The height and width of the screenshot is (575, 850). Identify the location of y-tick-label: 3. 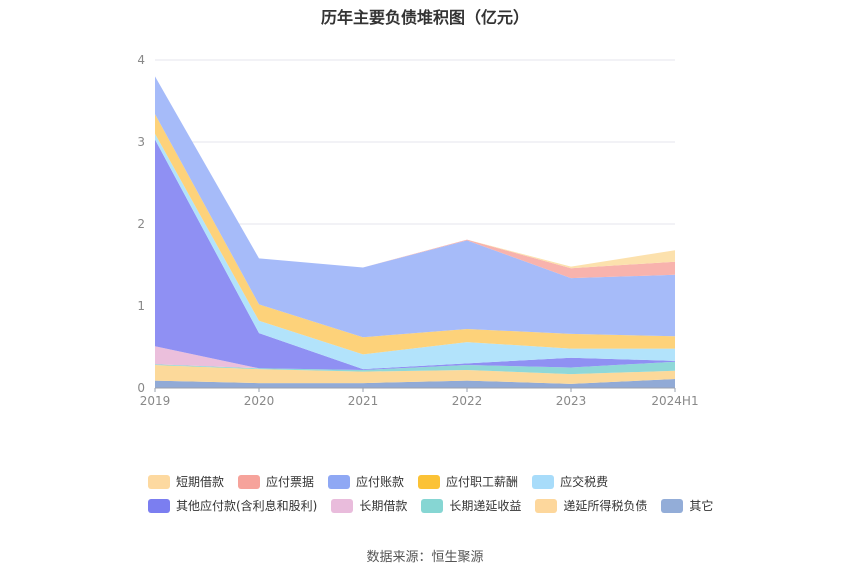
(141, 142).